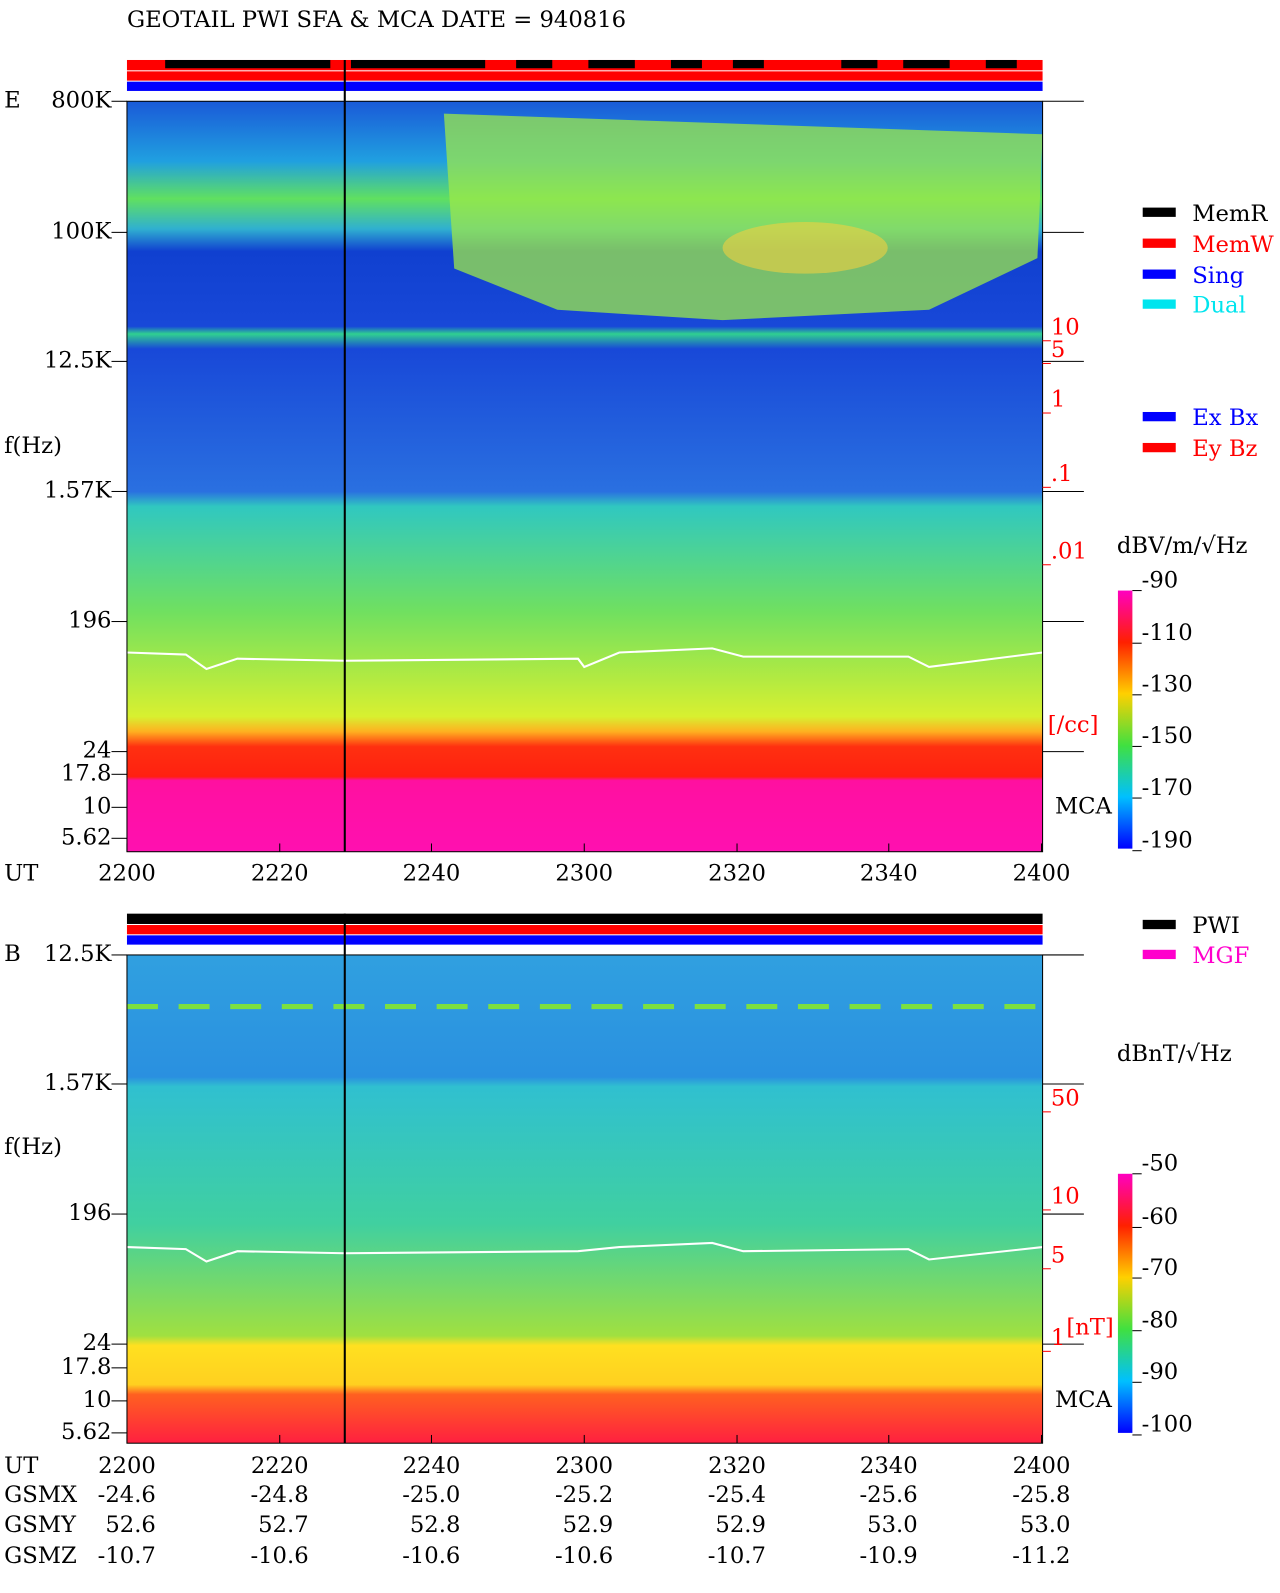 The width and height of the screenshot is (1280, 1593). Describe the element at coordinates (1167, 840) in the screenshot. I see `colorbar-tick-label: -190` at that location.